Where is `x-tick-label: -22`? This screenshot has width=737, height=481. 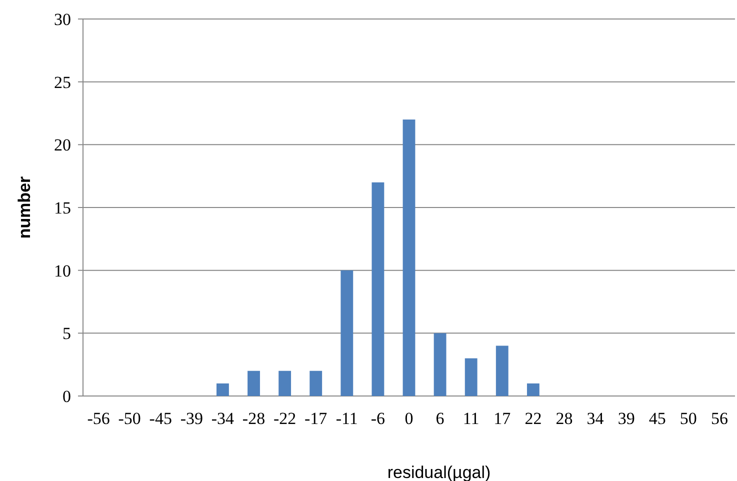
x-tick-label: -22 is located at coordinates (284, 418).